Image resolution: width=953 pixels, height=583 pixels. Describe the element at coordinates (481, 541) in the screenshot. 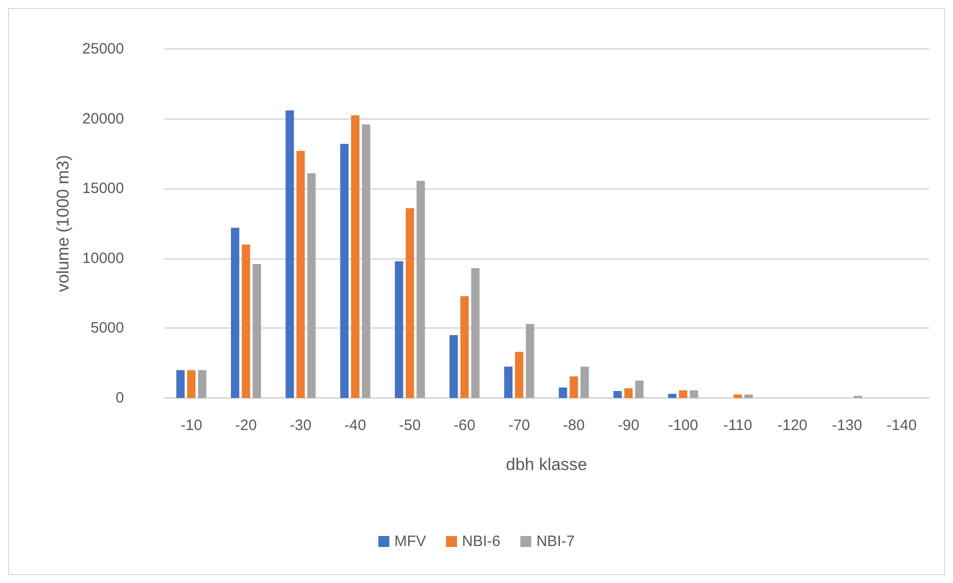

I see `legend-label: NBI-6` at that location.